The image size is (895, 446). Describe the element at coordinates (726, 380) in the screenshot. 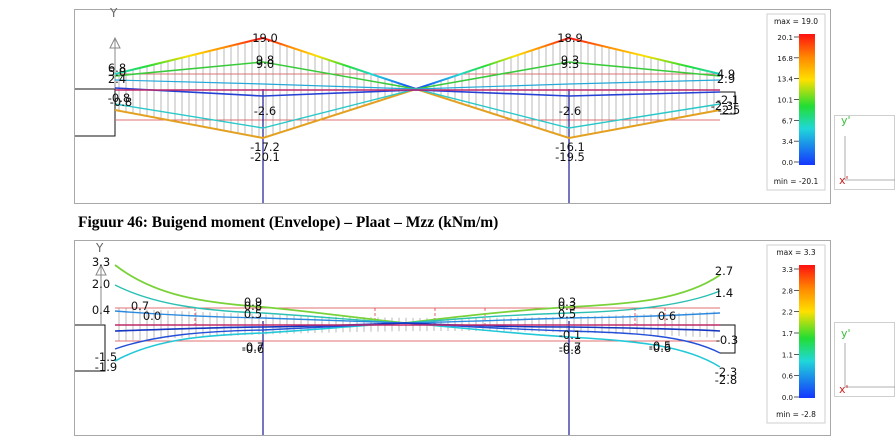

I see `value-label: -2.8` at that location.